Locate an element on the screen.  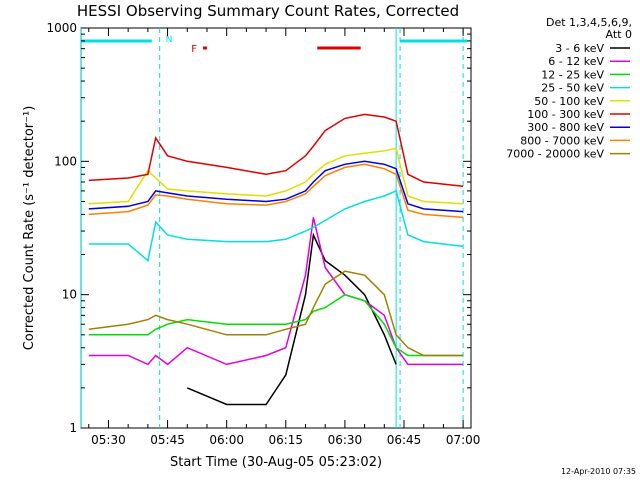
legend-entry-label: 12 - 25 keV is located at coordinates (572, 74).